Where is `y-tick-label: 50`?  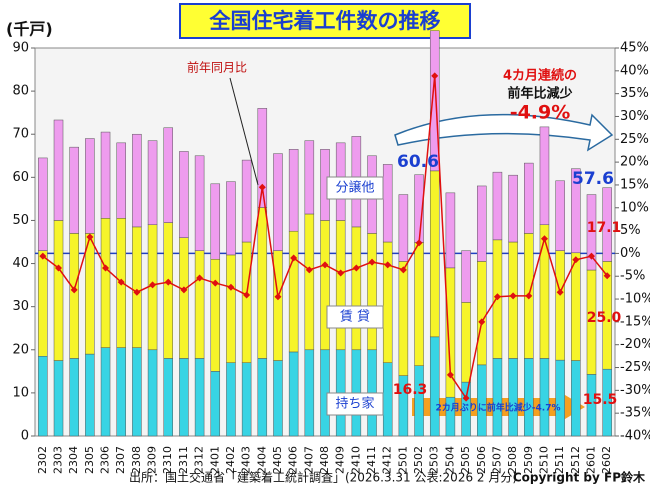 y-tick-label: 50 is located at coordinates (20, 220).